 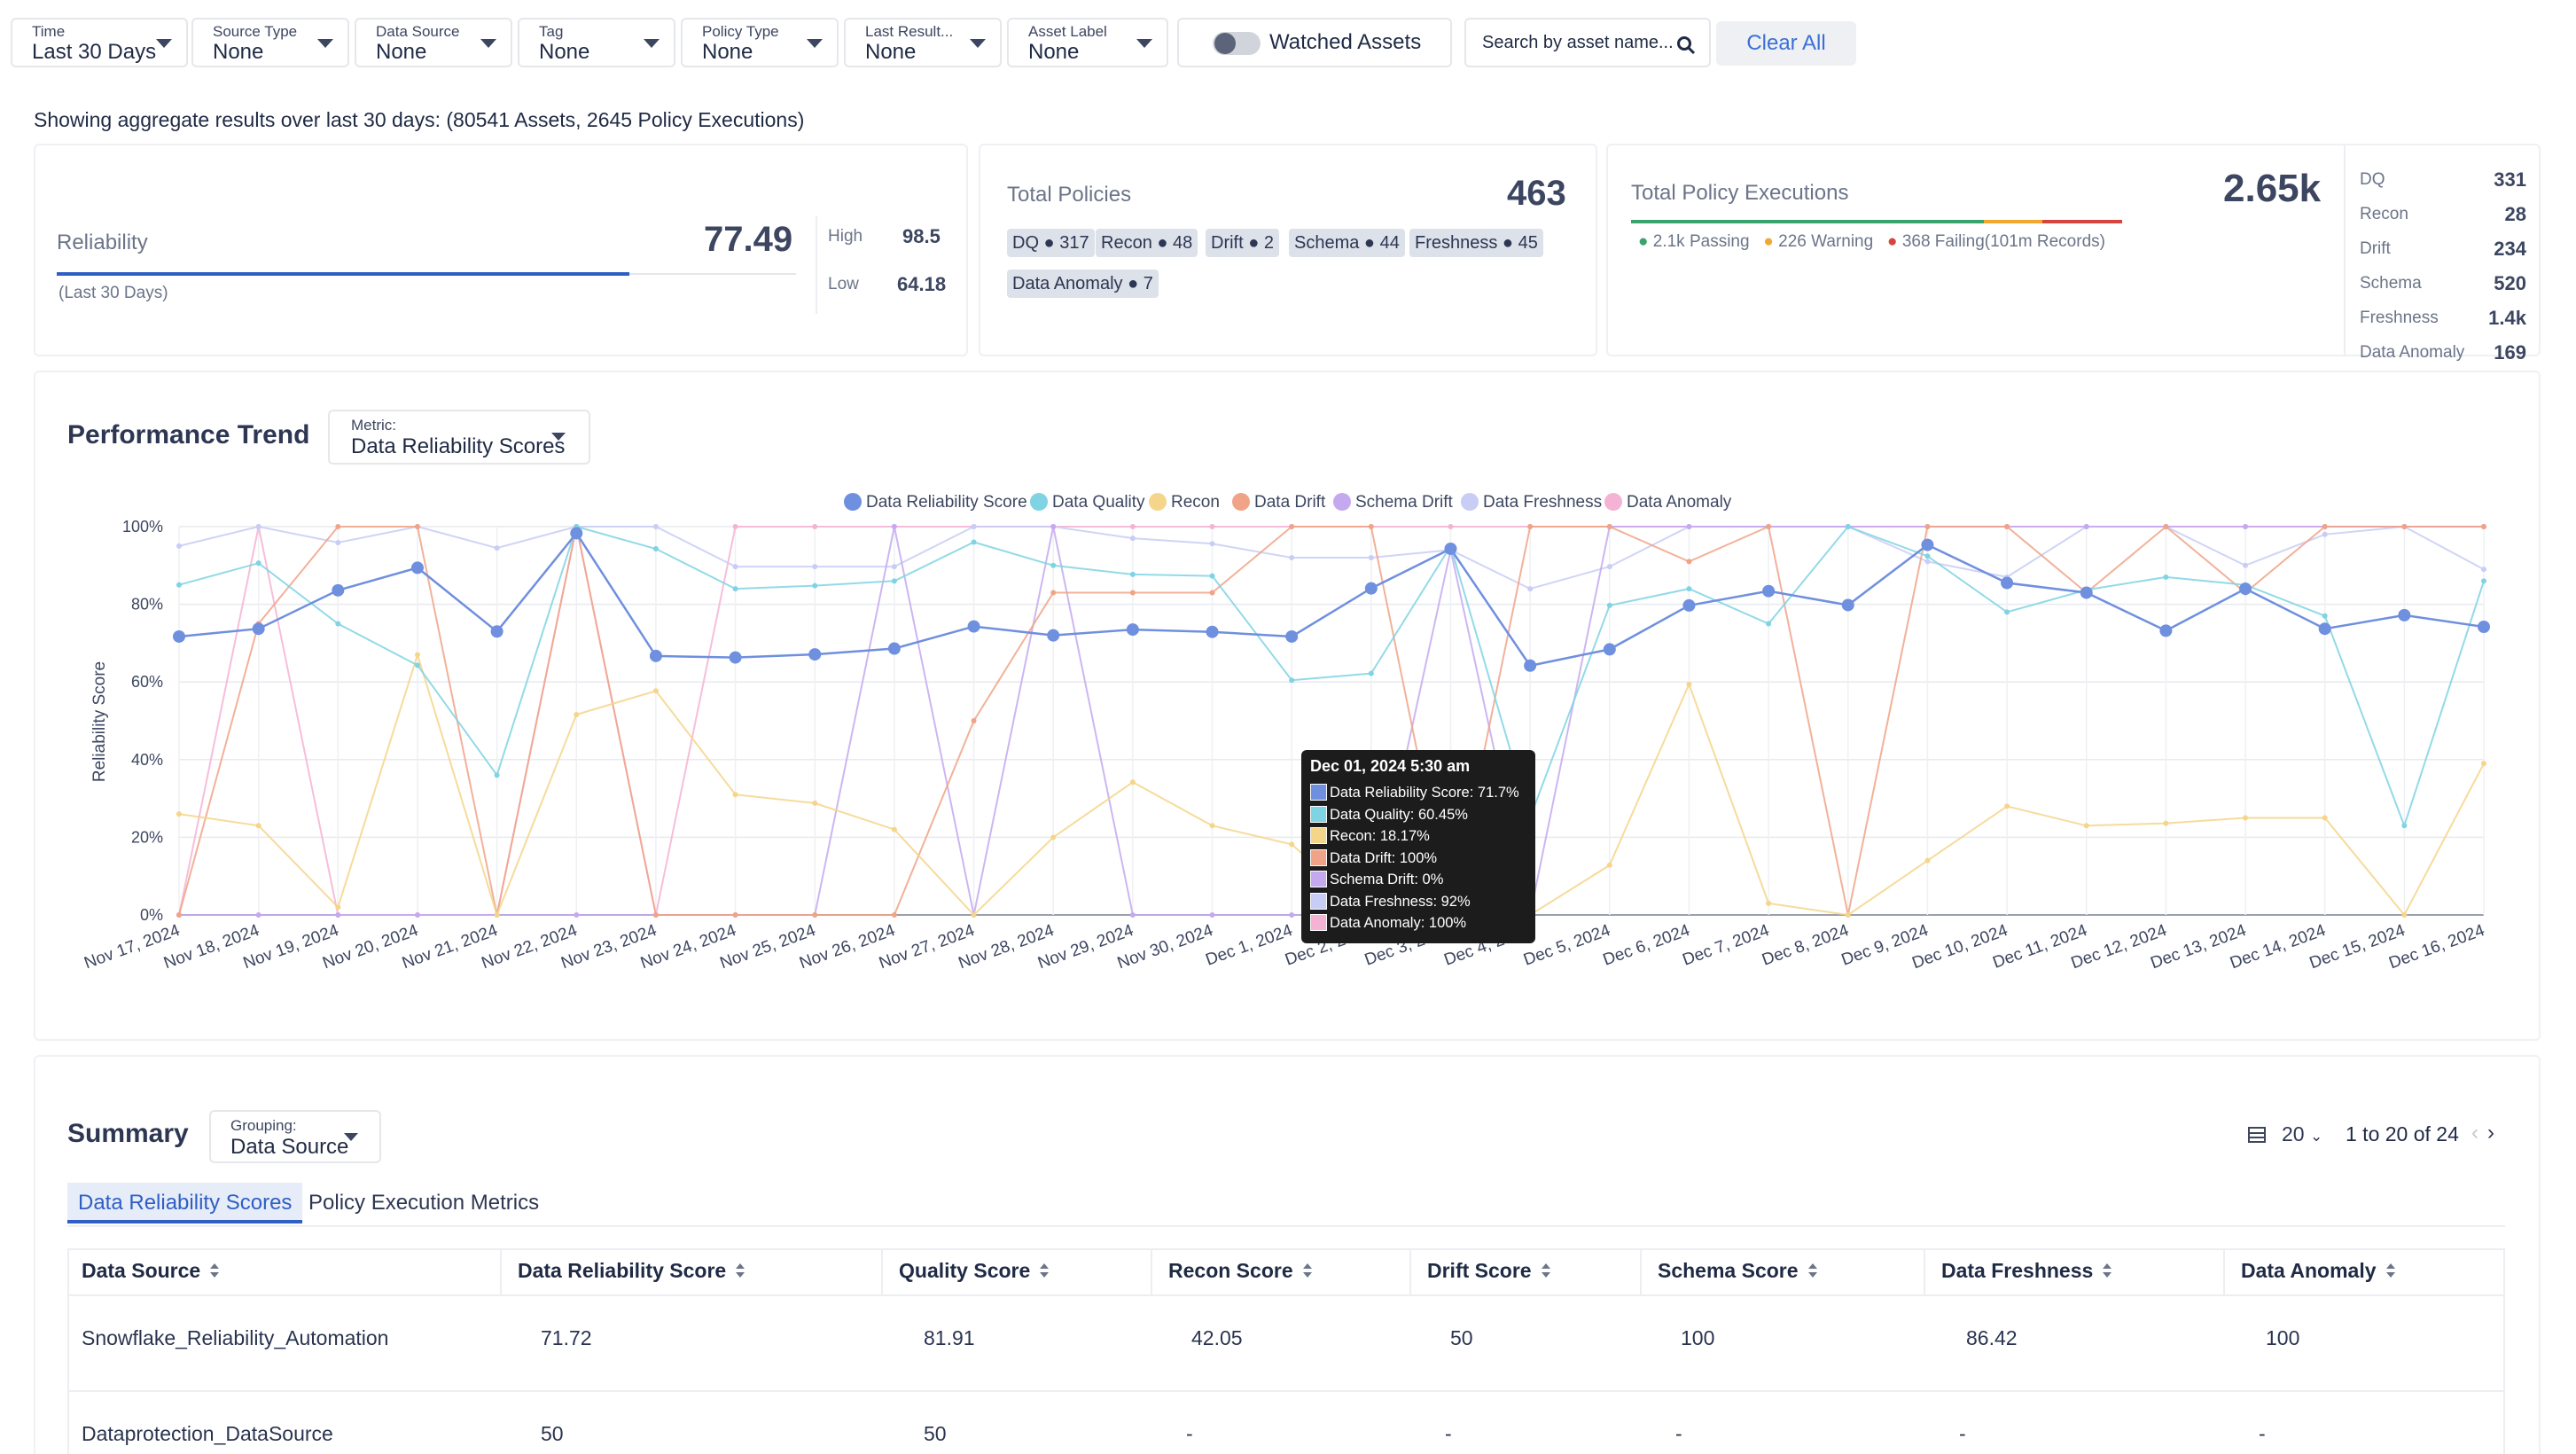 What do you see at coordinates (1240, 1272) in the screenshot?
I see `column-header: Recon Score` at bounding box center [1240, 1272].